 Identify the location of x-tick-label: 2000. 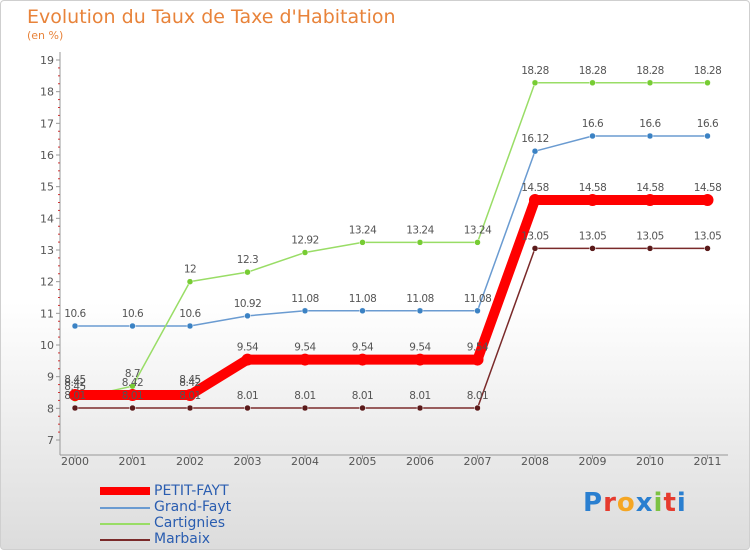
(75, 461).